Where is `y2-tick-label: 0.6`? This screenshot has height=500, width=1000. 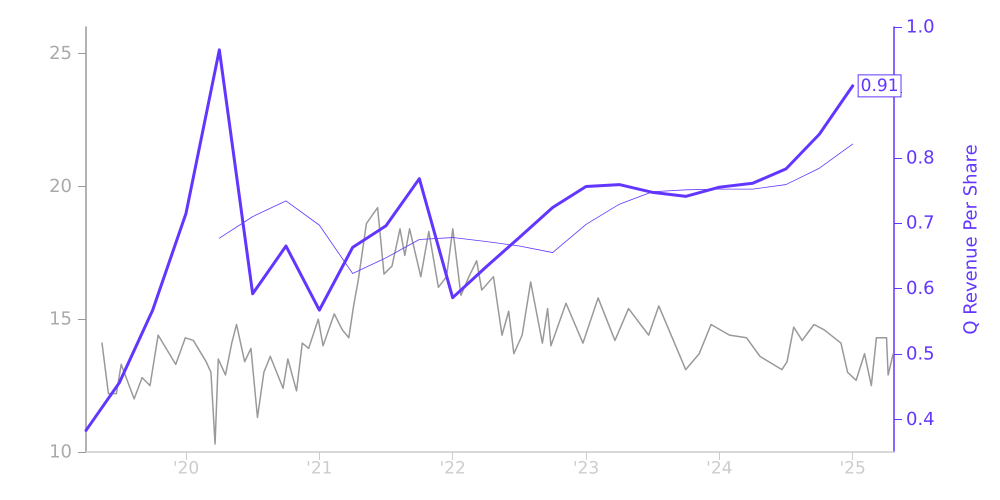
y2-tick-label: 0.6 is located at coordinates (920, 289).